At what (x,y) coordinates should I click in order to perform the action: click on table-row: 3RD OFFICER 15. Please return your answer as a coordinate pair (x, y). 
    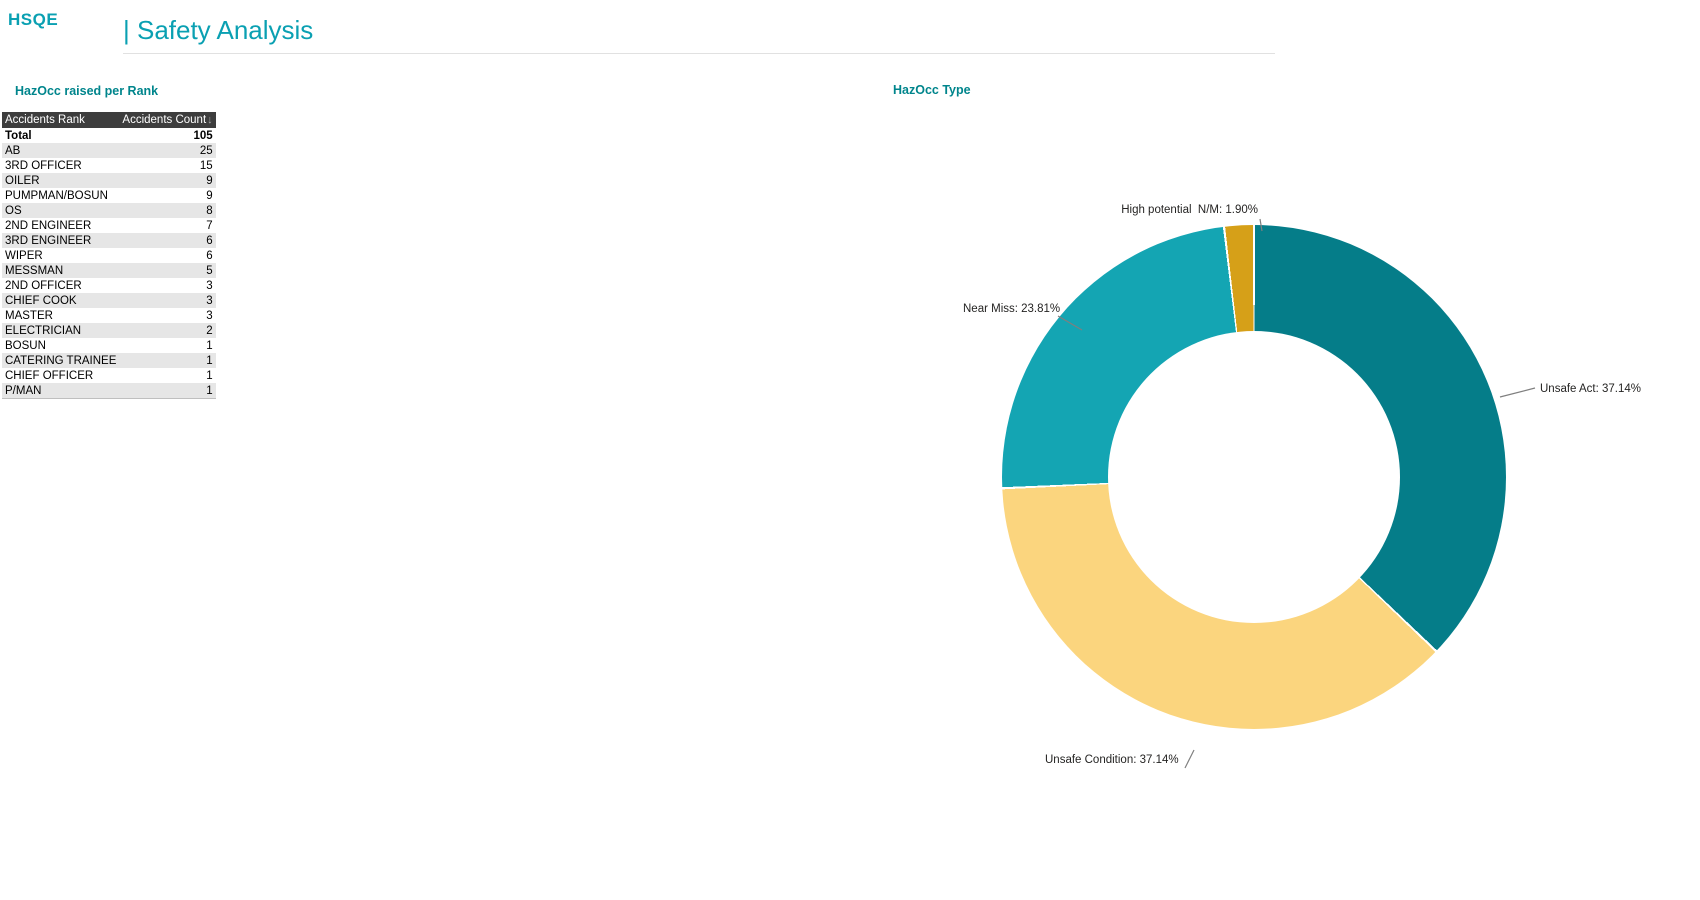
    Looking at the image, I should click on (109, 165).